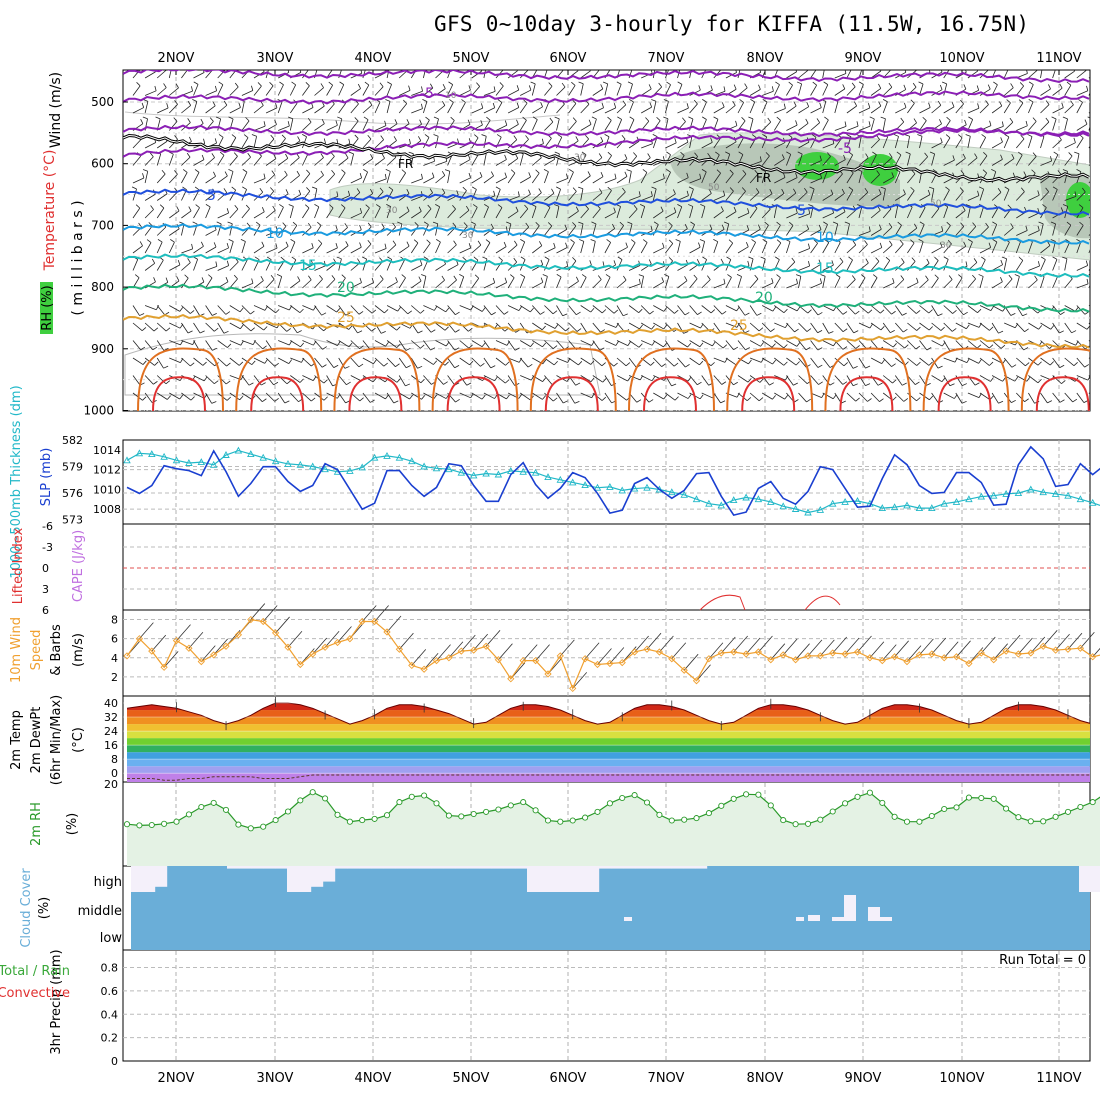 The width and height of the screenshot is (1100, 1100). I want to click on wind-tick-label: 6, so click(114, 639).